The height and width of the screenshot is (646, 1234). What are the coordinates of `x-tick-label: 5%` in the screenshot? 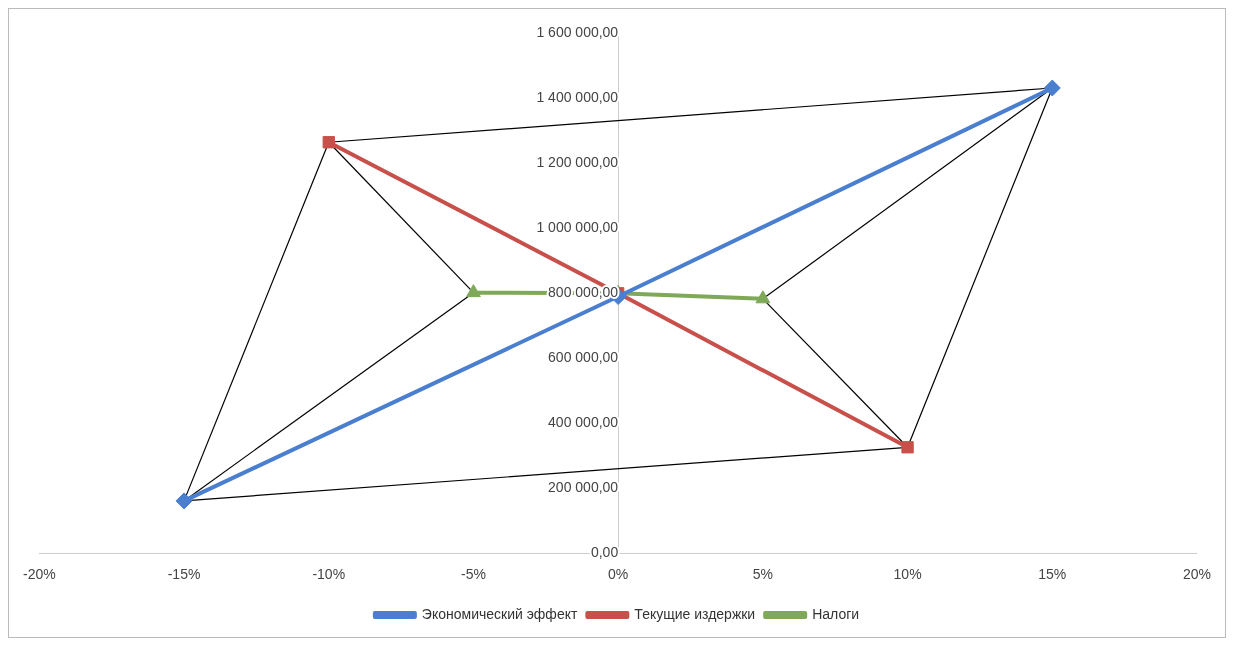 It's located at (762, 574).